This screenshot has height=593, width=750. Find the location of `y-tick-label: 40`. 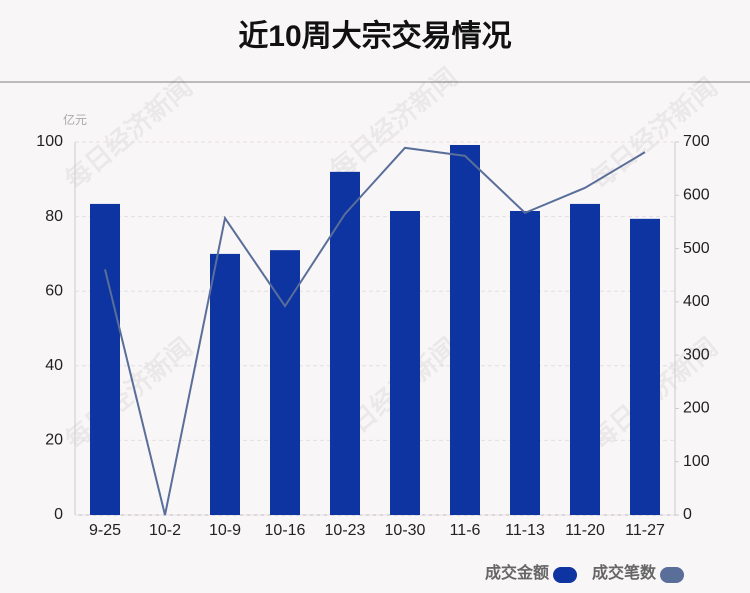

y-tick-label: 40 is located at coordinates (54, 365).